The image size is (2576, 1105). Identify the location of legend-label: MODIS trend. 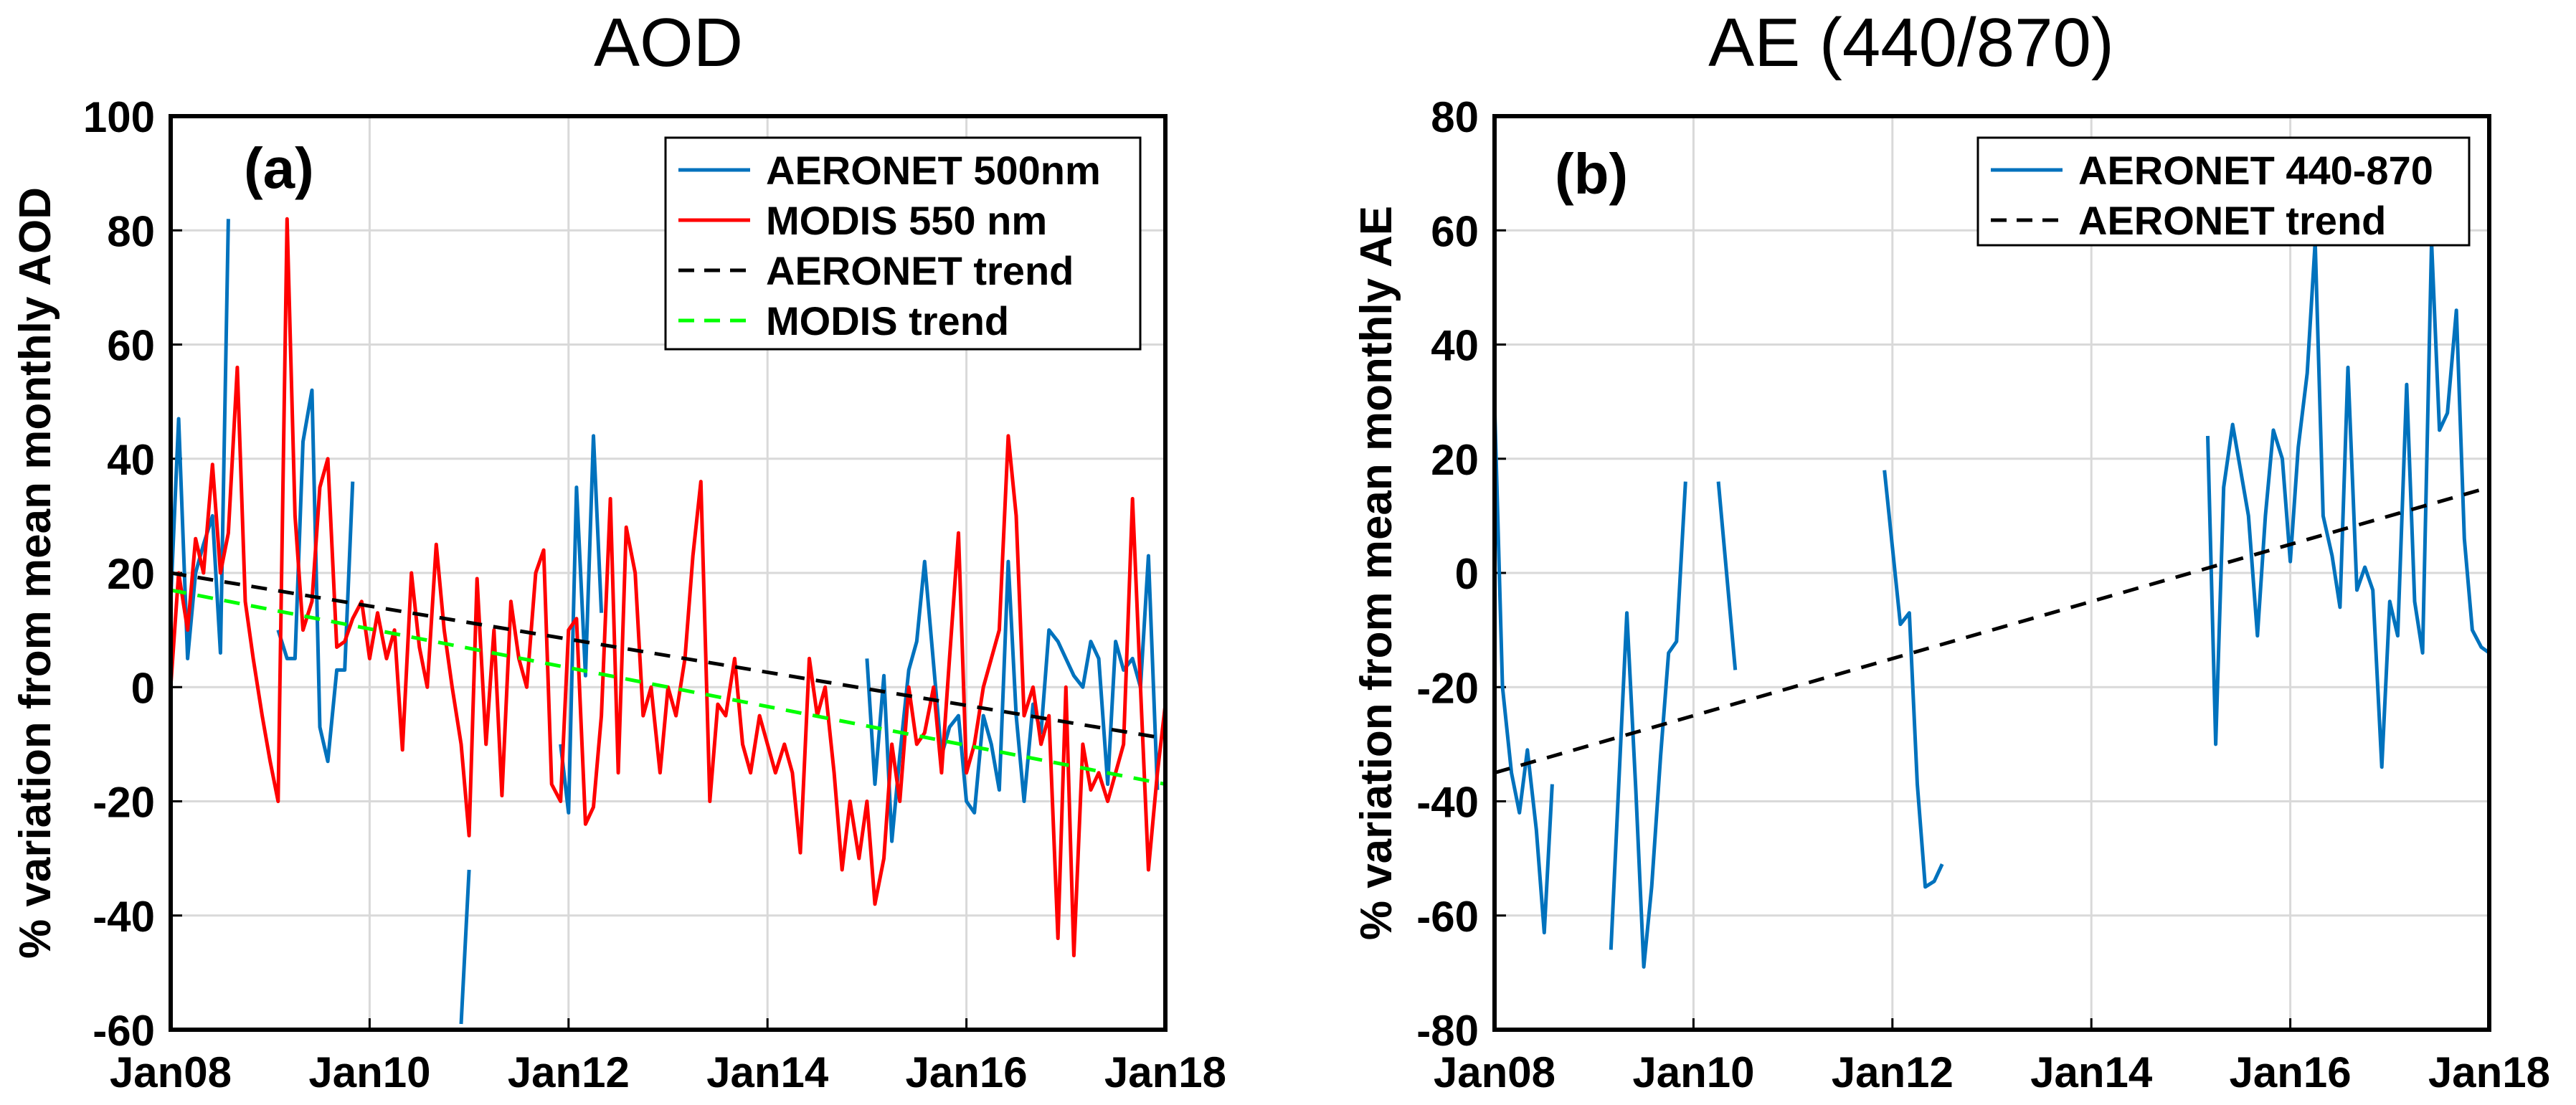
(887, 320).